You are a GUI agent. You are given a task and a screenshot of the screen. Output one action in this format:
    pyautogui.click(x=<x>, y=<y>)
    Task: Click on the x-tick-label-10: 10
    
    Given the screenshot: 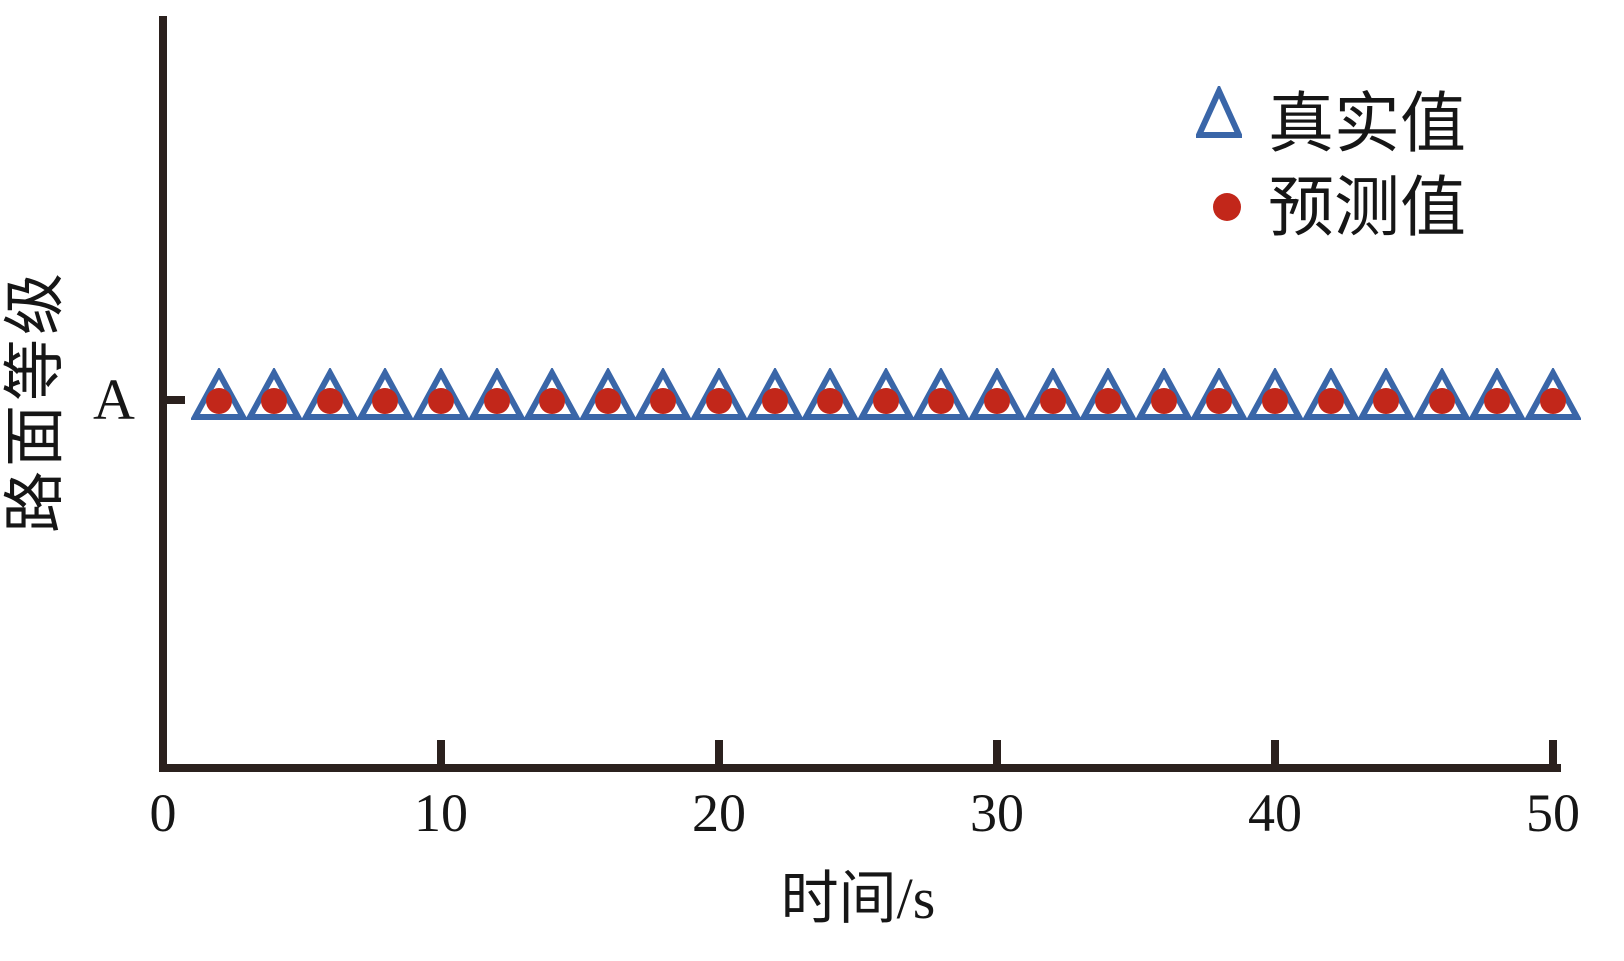 What is the action you would take?
    pyautogui.click(x=441, y=813)
    